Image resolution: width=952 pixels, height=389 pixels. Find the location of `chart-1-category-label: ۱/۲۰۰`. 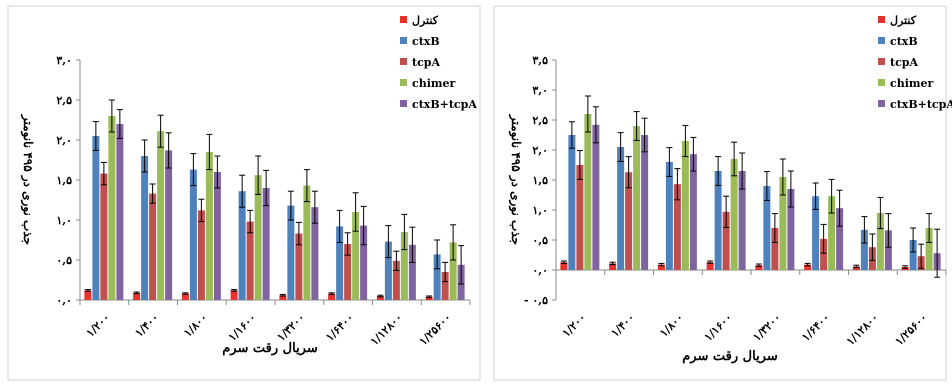

chart-1-category-label: ۱/۲۰۰ is located at coordinates (98, 325).